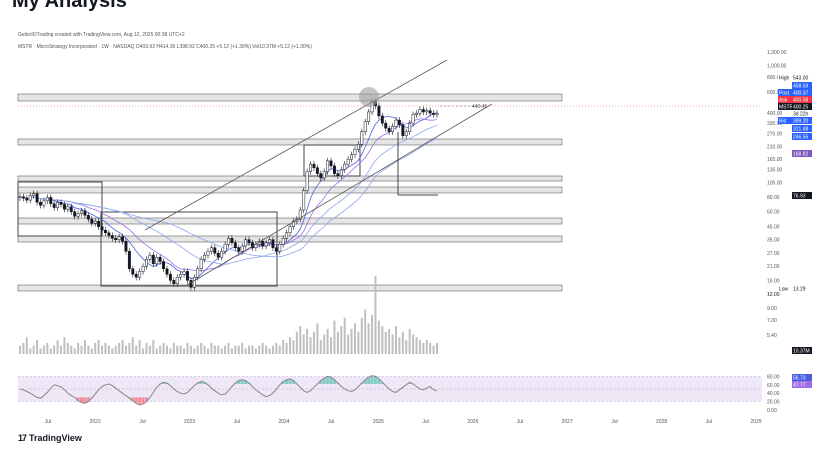 The image size is (832, 449). Describe the element at coordinates (773, 281) in the screenshot. I see `price-tick-label: 16.00` at that location.